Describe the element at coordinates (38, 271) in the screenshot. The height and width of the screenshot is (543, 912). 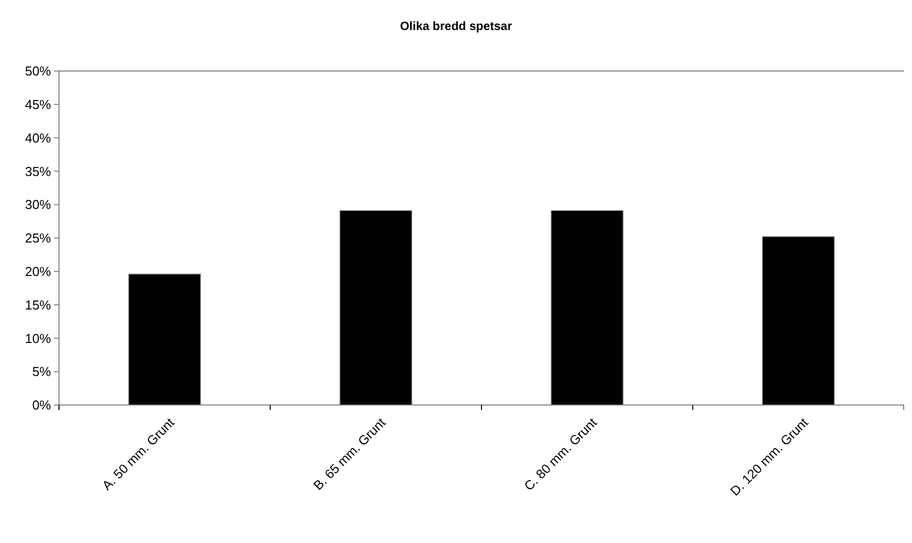
I see `y-tick-label: 20%` at that location.